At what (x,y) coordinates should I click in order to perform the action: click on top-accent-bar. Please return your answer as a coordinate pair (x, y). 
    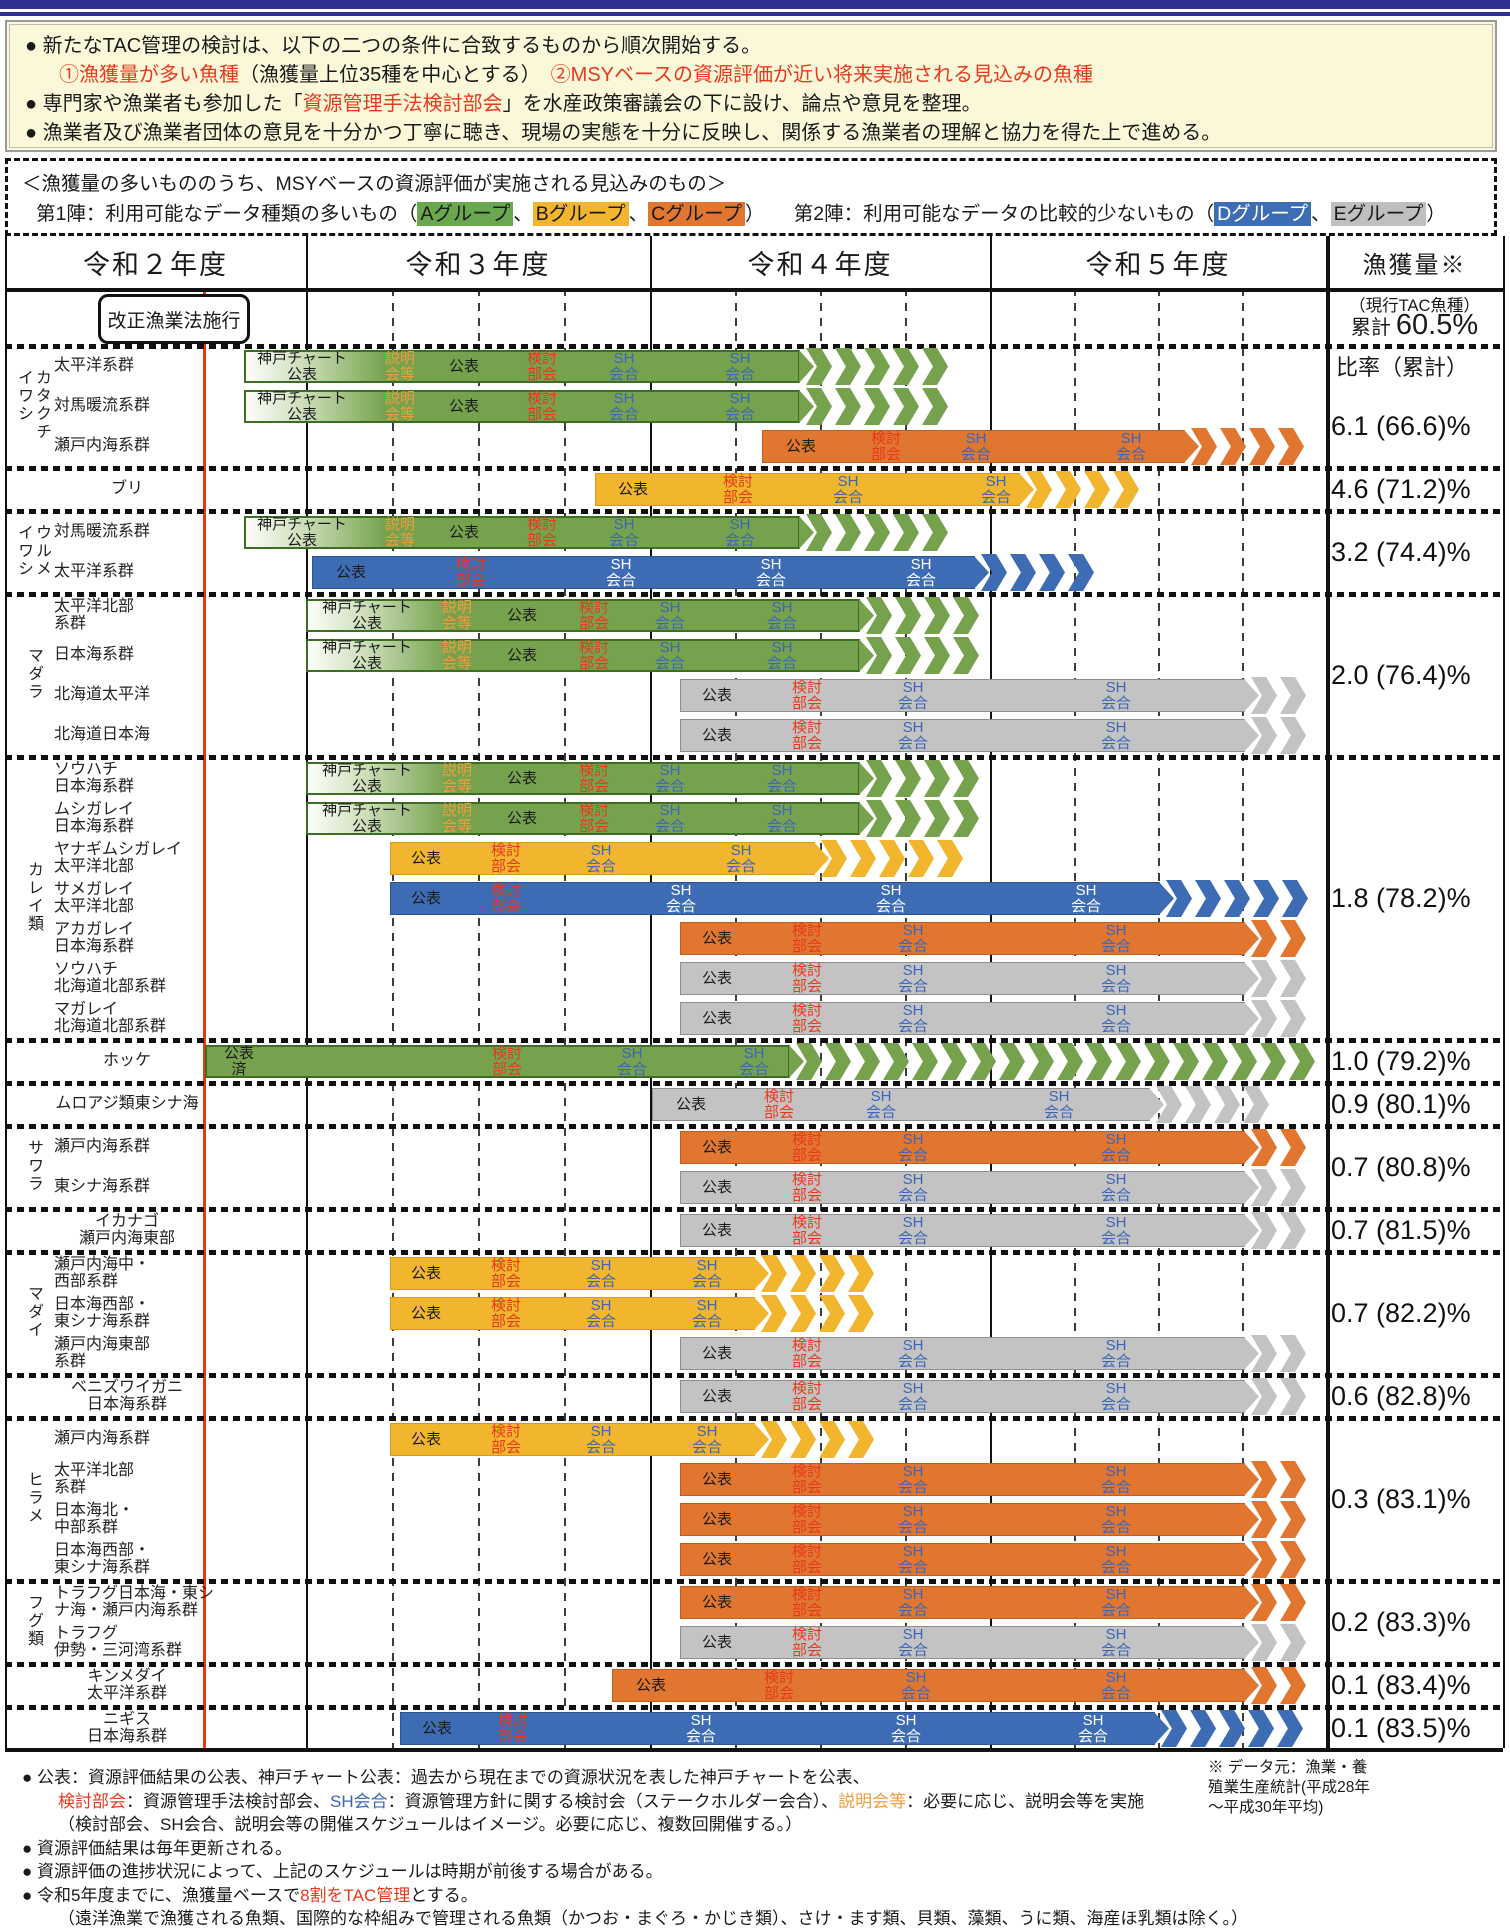
    Looking at the image, I should click on (755, 4).